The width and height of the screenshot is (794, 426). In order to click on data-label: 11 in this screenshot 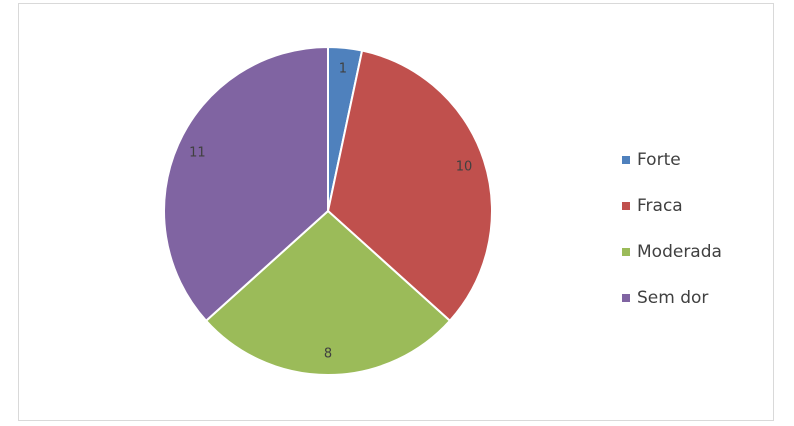, I will do `click(197, 152)`.